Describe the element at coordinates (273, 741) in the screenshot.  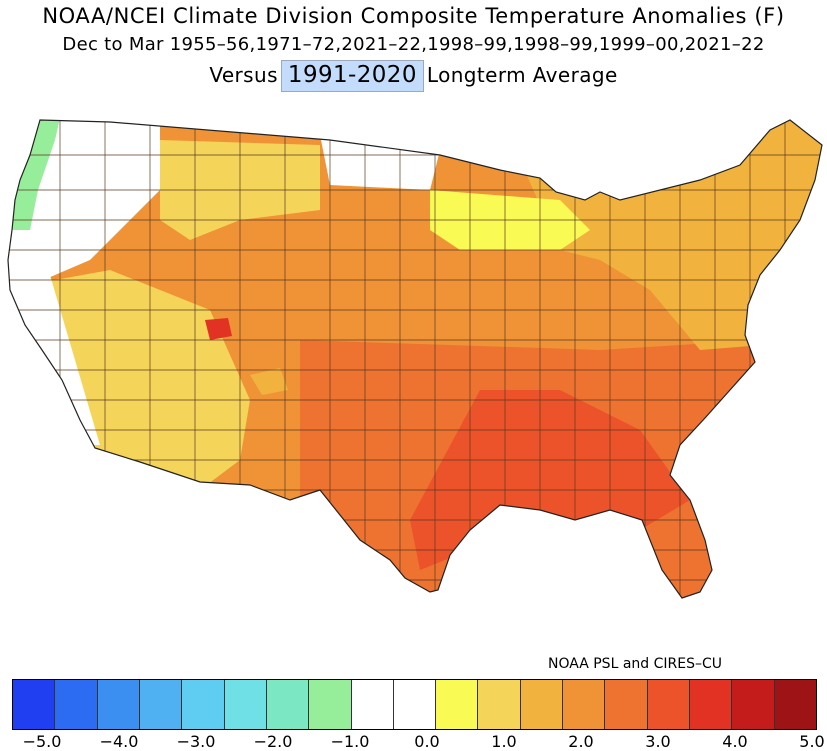
I see `color-scale-tick-label: −2.0` at that location.